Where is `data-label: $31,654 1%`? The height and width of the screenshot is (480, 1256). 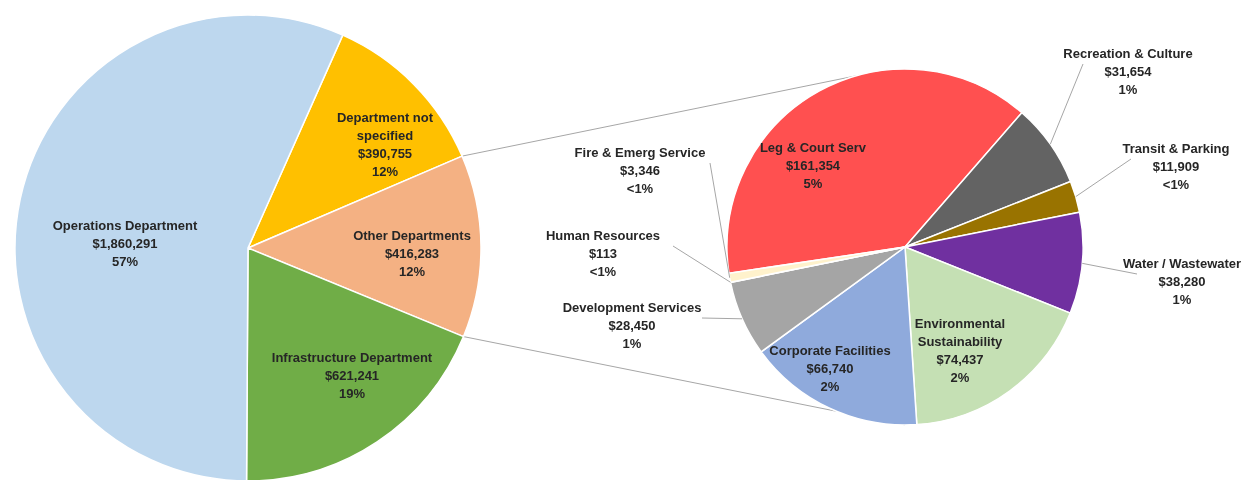 data-label: $31,654 1% is located at coordinates (1128, 80).